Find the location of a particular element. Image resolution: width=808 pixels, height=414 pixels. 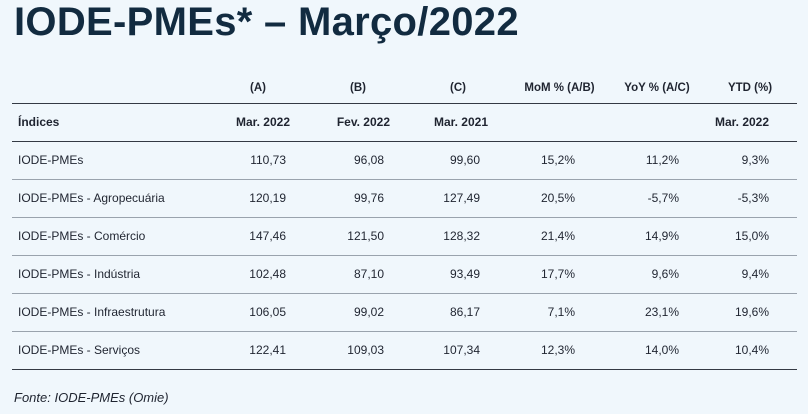

table-cell: 121,50 is located at coordinates (358, 236).